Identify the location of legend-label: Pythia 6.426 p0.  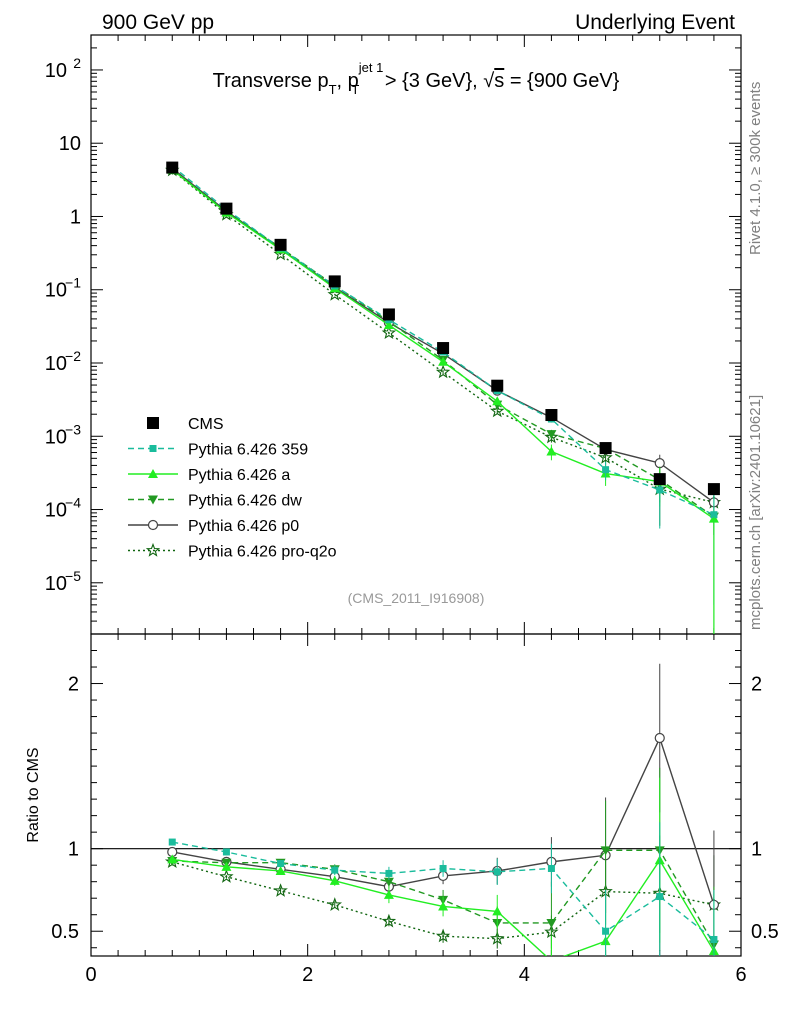
(243, 526).